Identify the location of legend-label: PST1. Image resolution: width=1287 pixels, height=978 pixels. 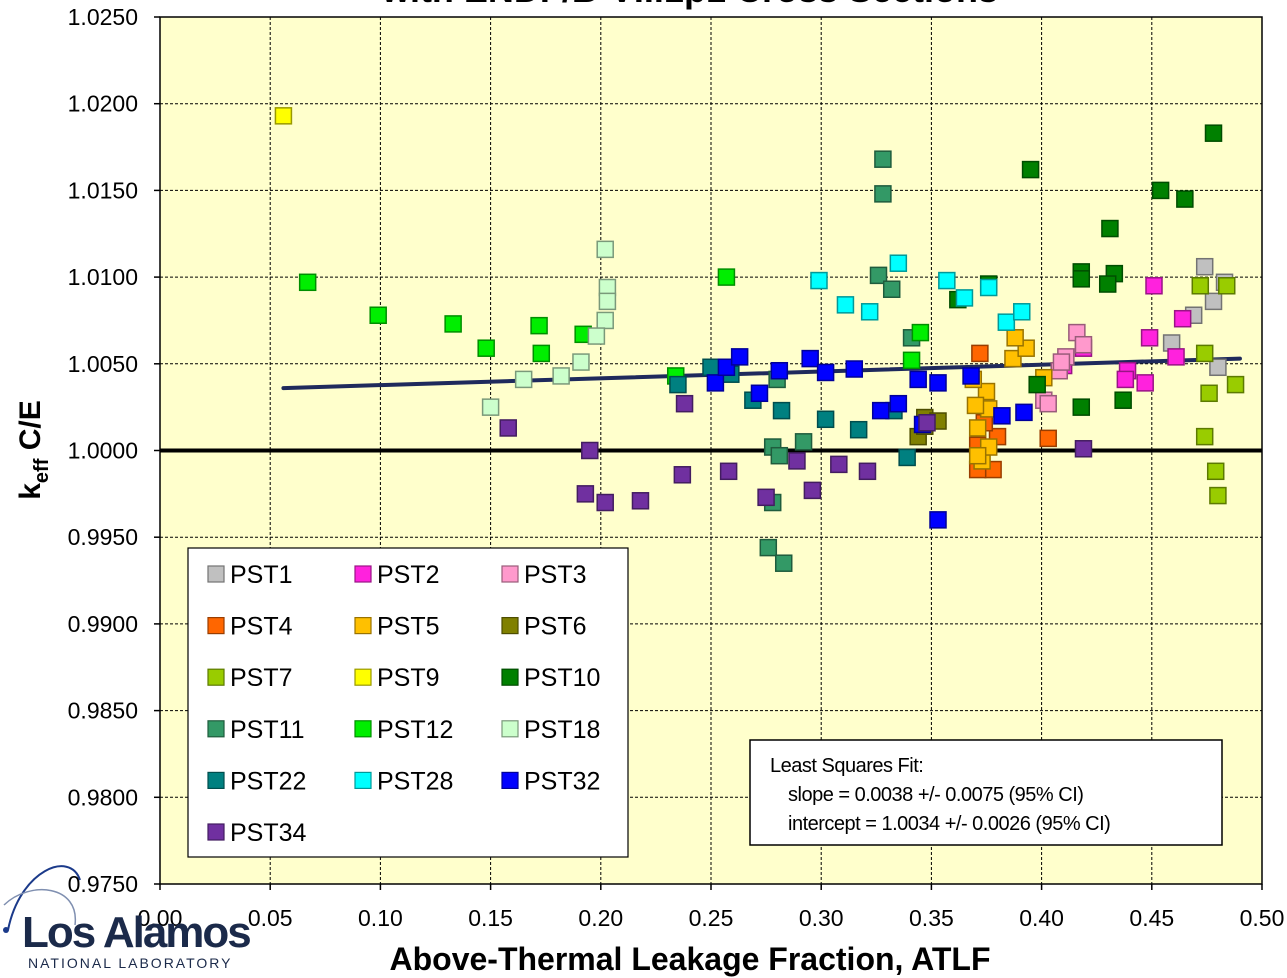
(261, 575).